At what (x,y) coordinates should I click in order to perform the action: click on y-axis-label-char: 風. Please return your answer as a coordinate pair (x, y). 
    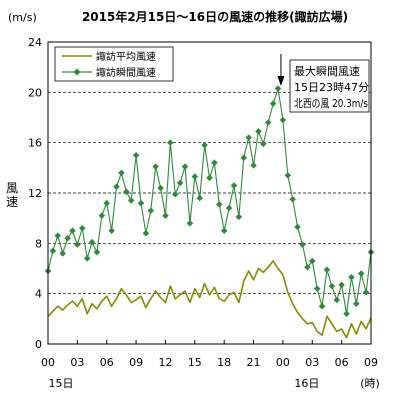
    Looking at the image, I should click on (12, 188).